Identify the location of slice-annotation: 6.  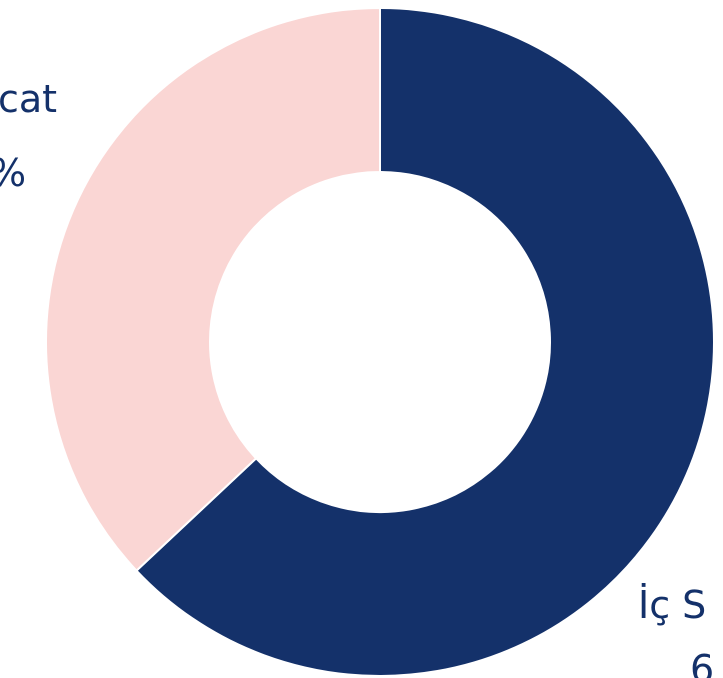
(702, 662).